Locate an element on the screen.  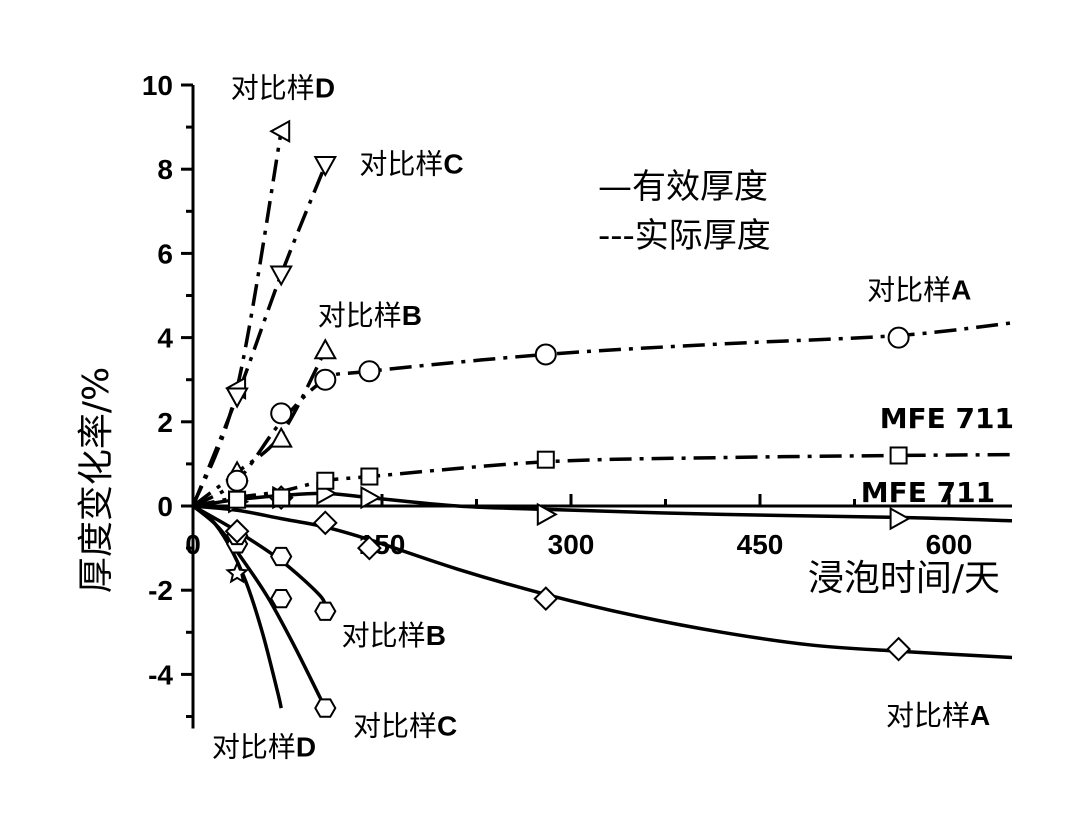
x-tick-label: 0 is located at coordinates (193, 544).